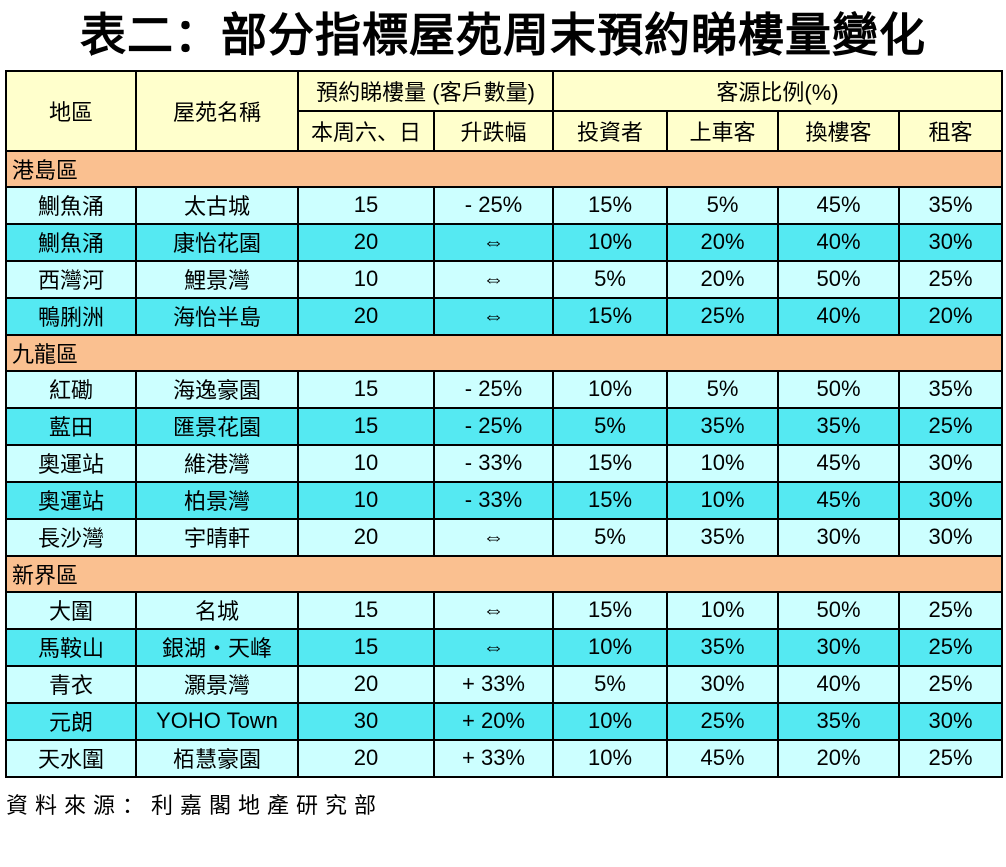 This screenshot has height=867, width=1006. I want to click on header-row-groups: 地區 屋苑名稱 預約睇樓量 (客戶數量) 客源比例(%), so click(504, 110).